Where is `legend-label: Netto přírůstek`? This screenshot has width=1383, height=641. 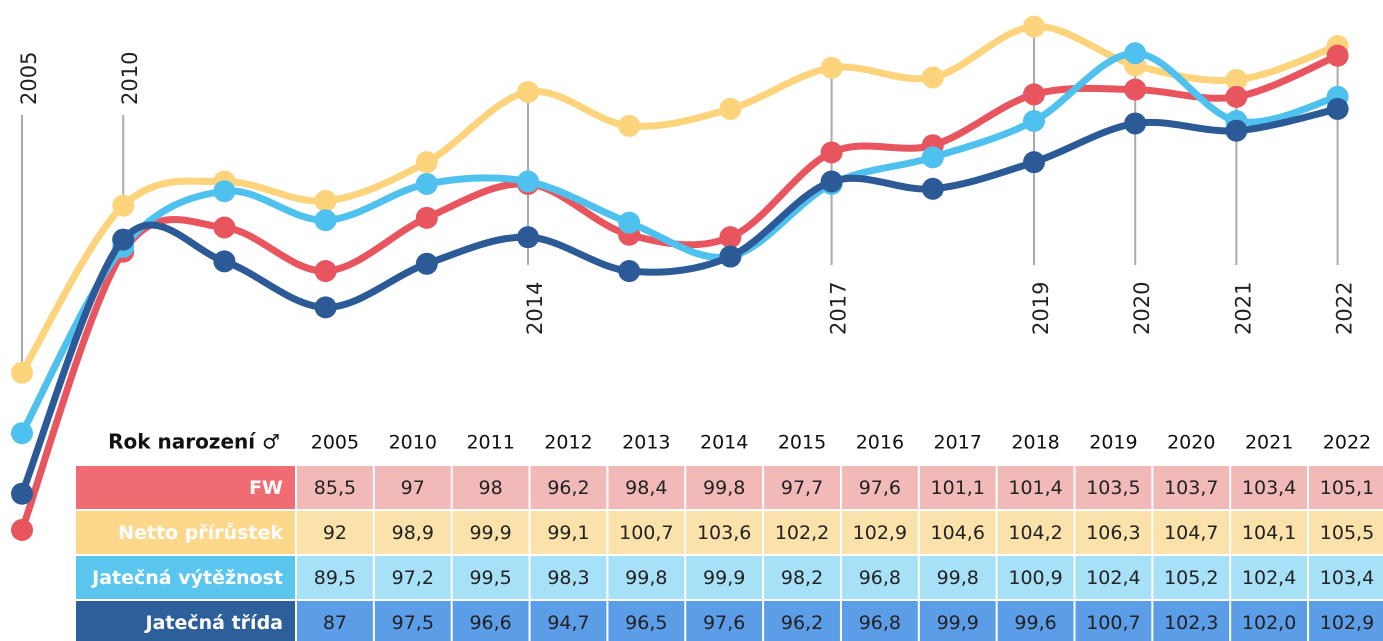
legend-label: Netto přírůstek is located at coordinates (200, 532).